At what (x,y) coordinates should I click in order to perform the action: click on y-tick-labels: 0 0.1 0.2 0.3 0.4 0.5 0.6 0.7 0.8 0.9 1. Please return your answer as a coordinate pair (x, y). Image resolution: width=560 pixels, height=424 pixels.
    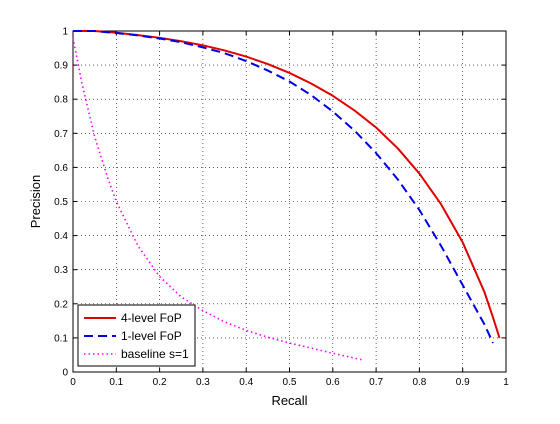
    Looking at the image, I should click on (61, 203).